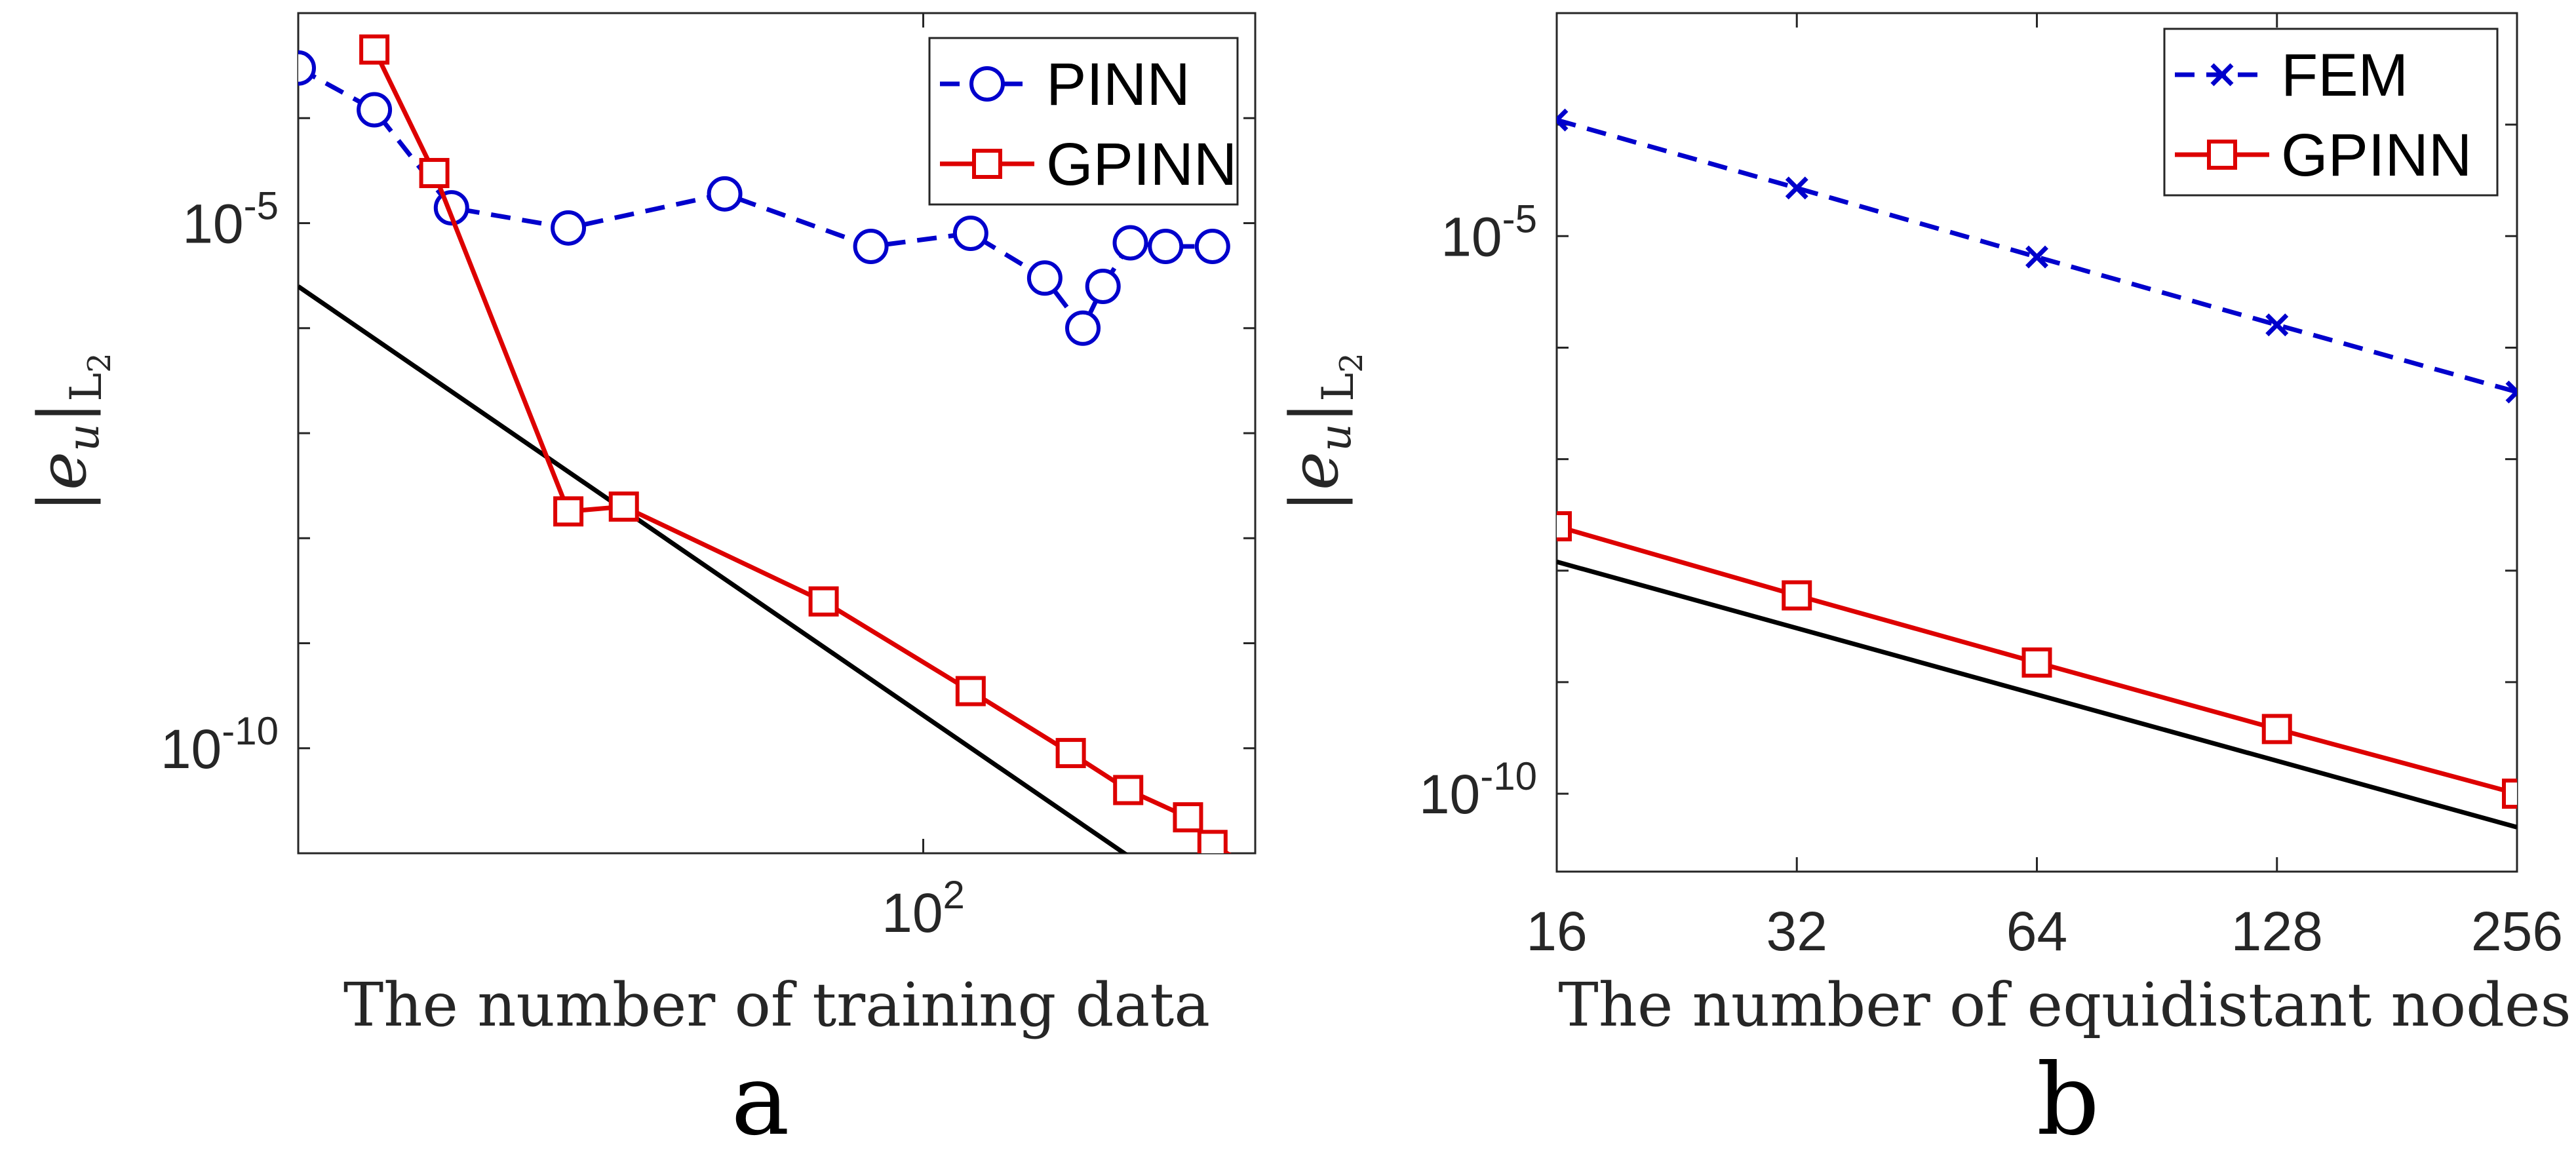 The width and height of the screenshot is (2576, 1158). Describe the element at coordinates (1083, 121) in the screenshot. I see `legend: PINN GPINN` at that location.